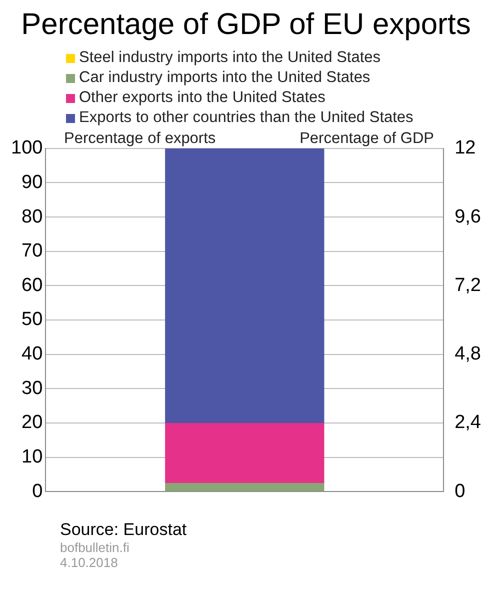  What do you see at coordinates (32, 319) in the screenshot?
I see `y-tick-label: 50` at bounding box center [32, 319].